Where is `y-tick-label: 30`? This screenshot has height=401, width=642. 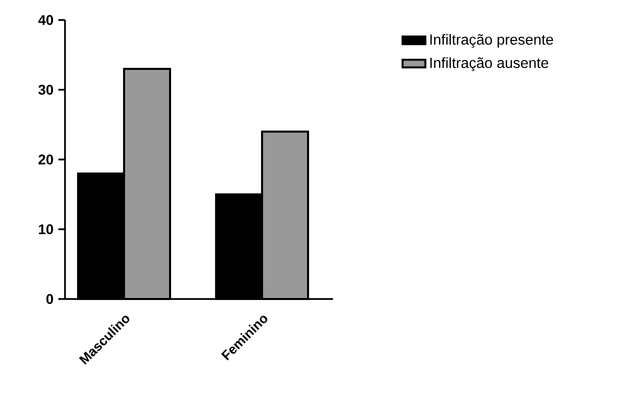
y-tick-label: 30 is located at coordinates (46, 89).